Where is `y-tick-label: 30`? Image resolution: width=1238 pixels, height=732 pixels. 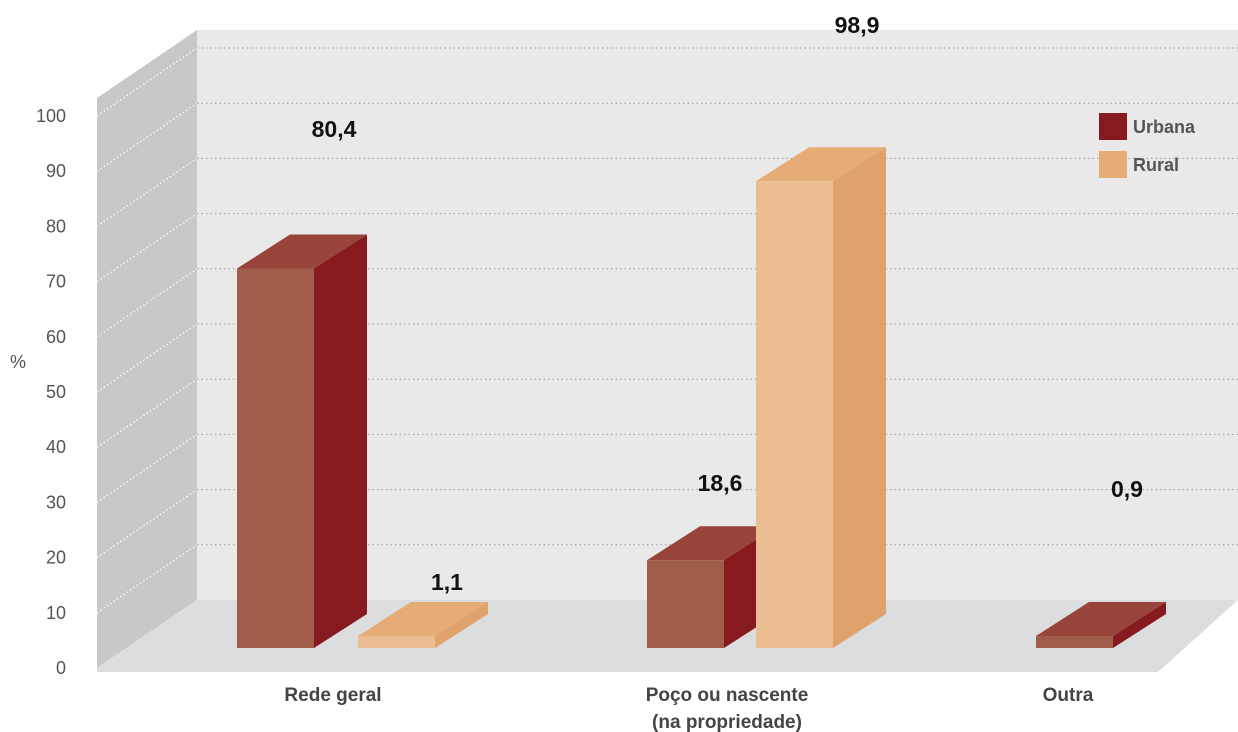
y-tick-label: 30 is located at coordinates (56, 502).